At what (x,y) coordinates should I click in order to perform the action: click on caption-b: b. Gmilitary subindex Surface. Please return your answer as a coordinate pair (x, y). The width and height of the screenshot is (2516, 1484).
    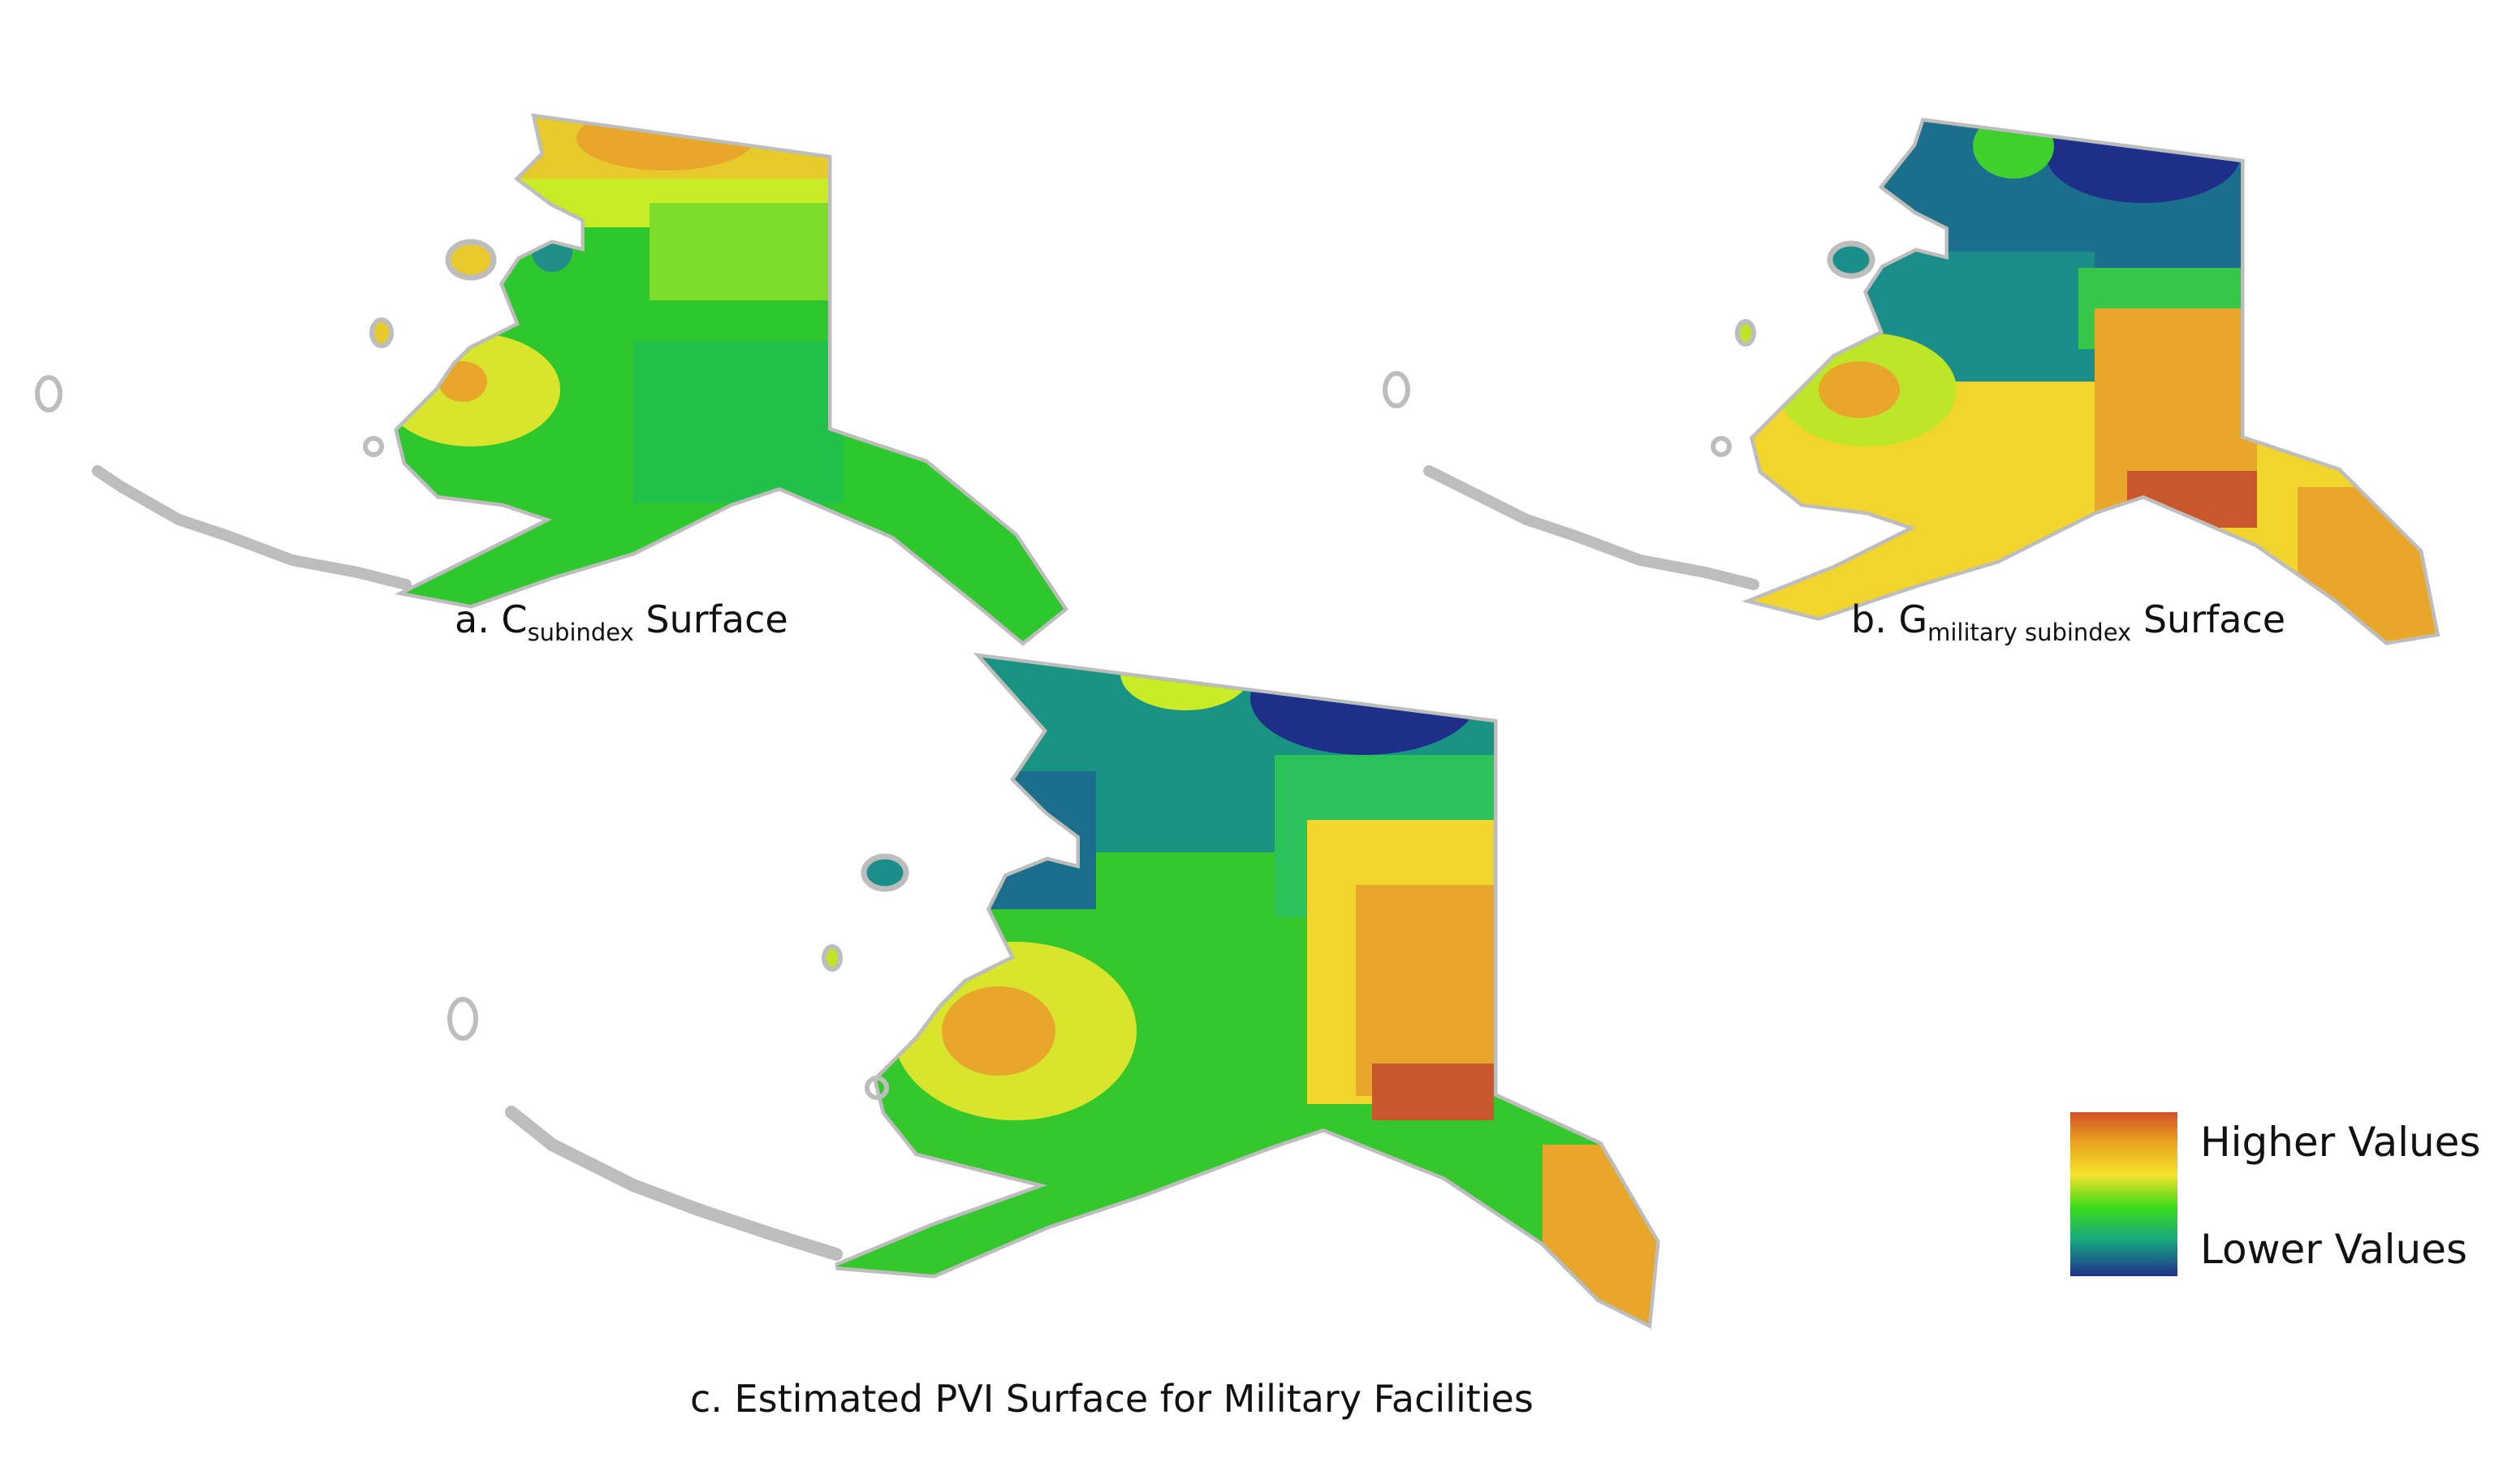
    Looking at the image, I should click on (2068, 621).